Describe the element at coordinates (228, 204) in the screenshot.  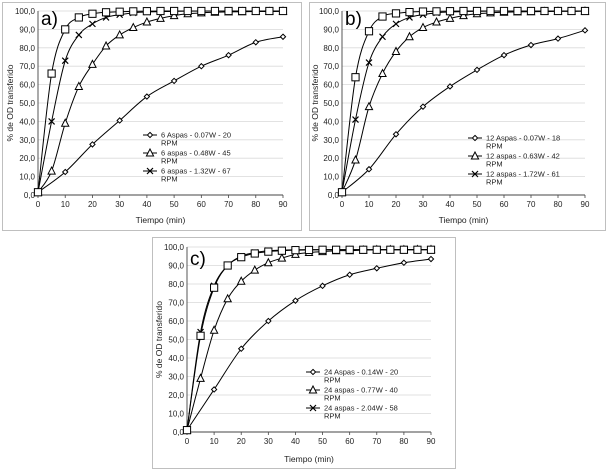
I see `chart-a-x-tick-label: 70` at that location.